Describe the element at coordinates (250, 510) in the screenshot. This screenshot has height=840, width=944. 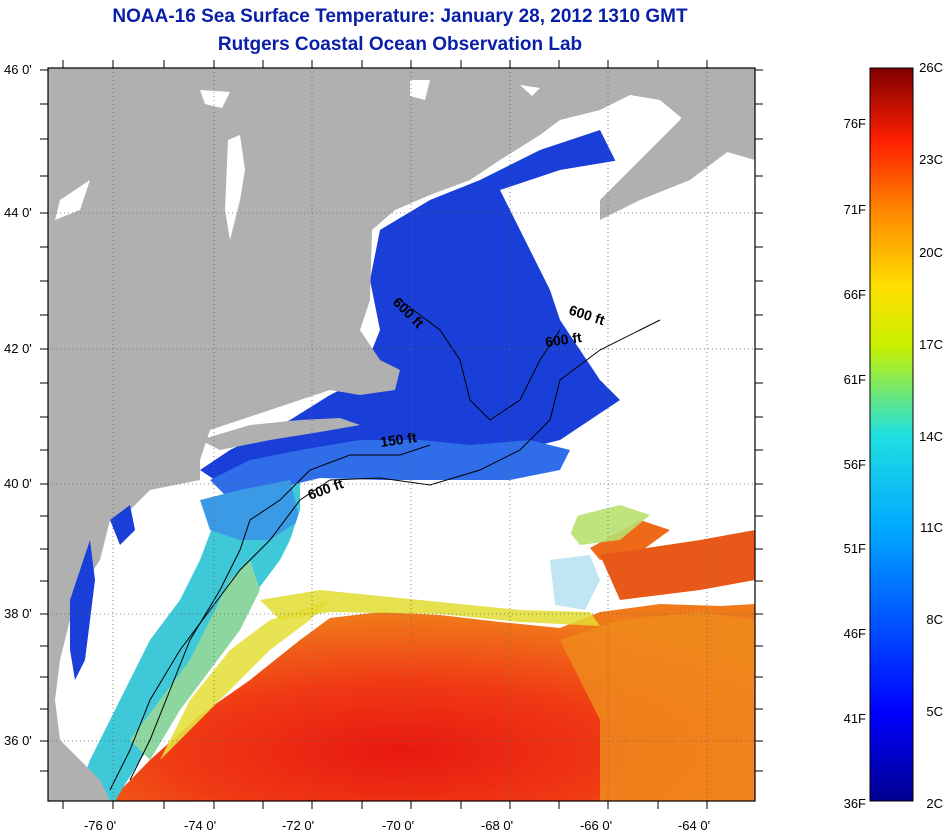
I see `mid-shelf-blue` at that location.